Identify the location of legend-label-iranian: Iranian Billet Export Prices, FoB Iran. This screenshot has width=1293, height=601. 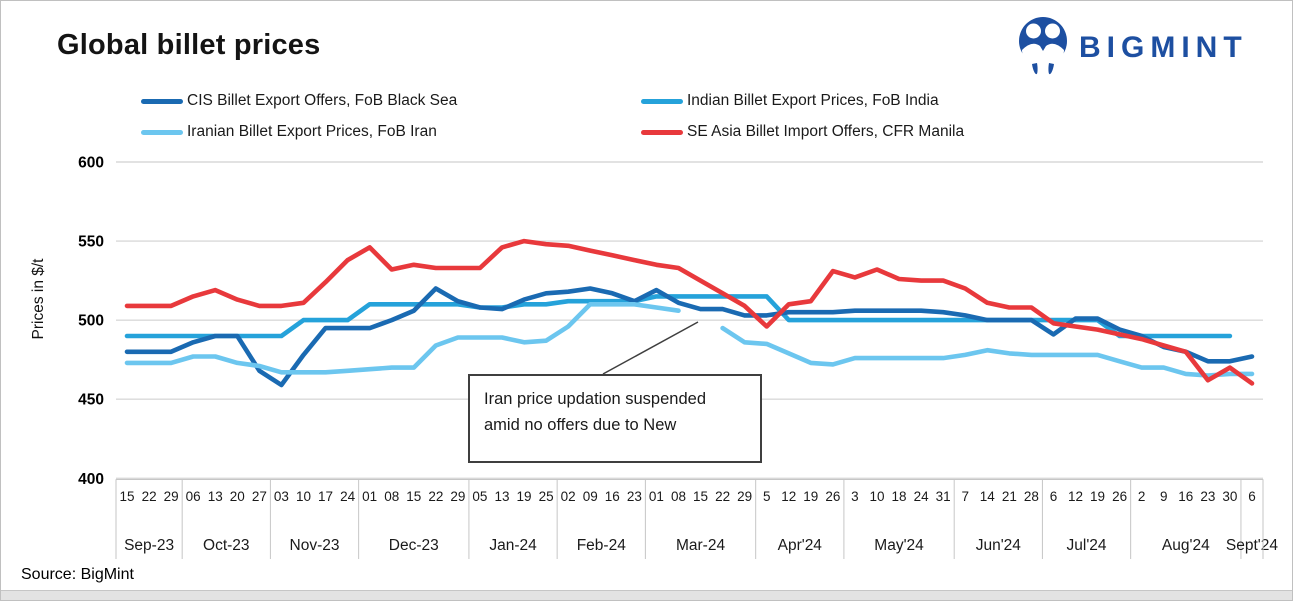
(312, 131).